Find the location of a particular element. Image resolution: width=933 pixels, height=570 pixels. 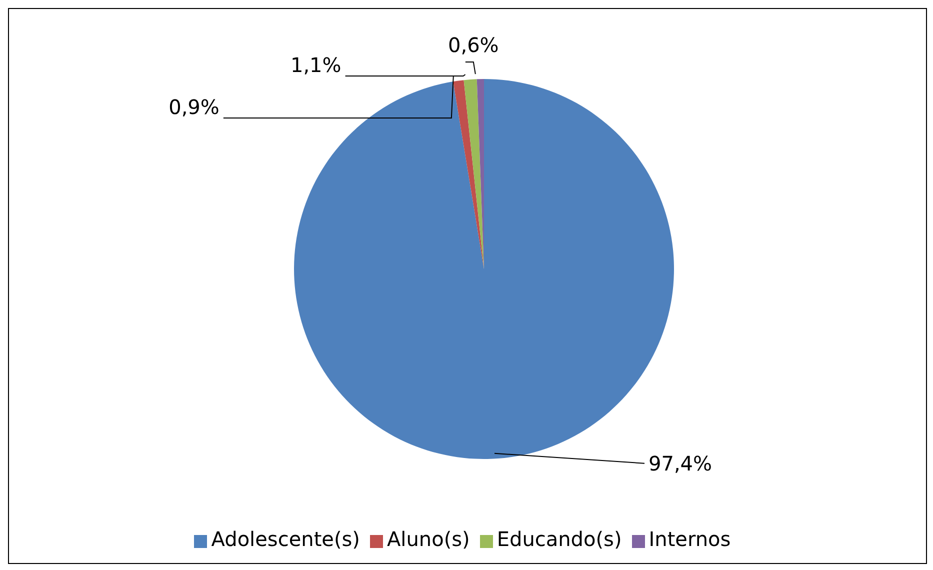

legend-label: Educando(s) is located at coordinates (559, 539).